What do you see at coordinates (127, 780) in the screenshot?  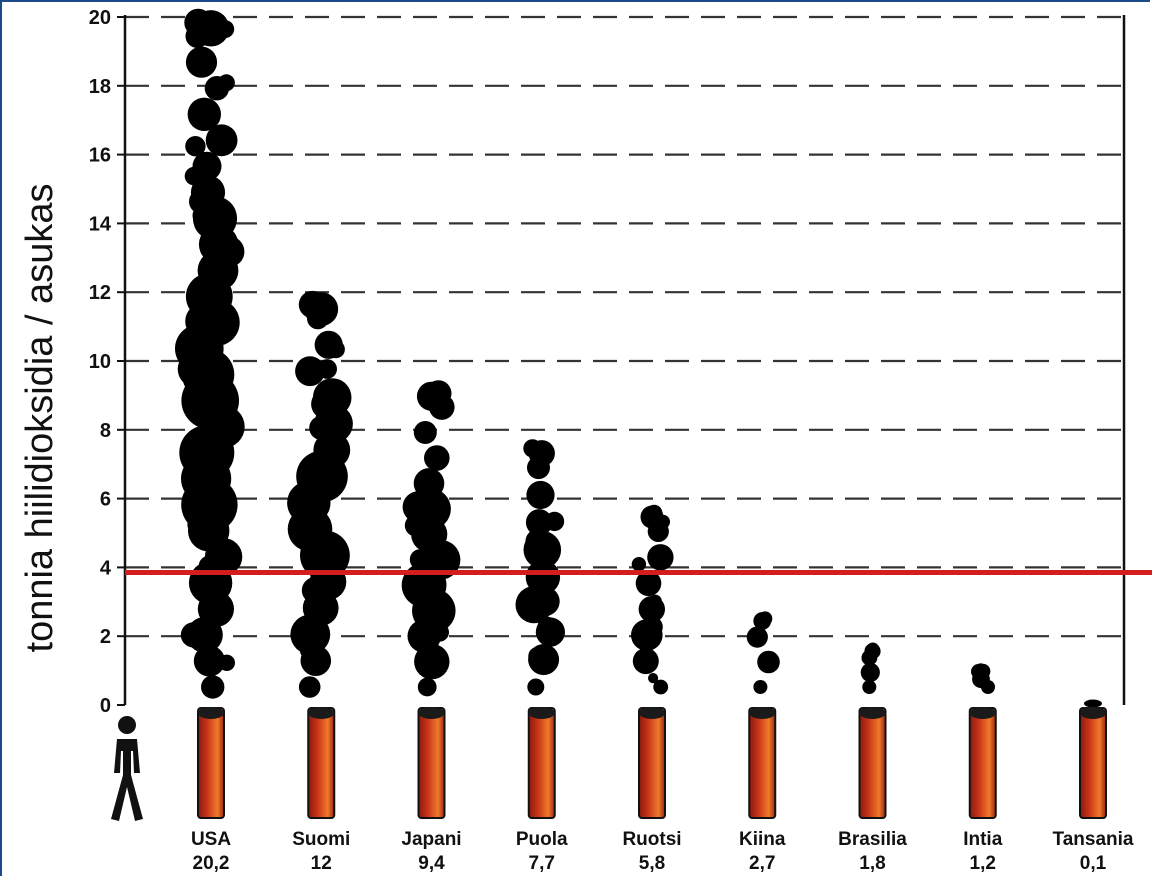 I see `person-body` at bounding box center [127, 780].